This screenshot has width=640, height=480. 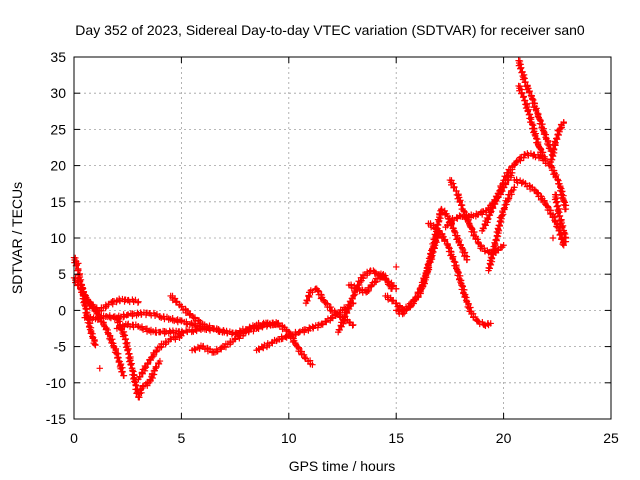 What do you see at coordinates (60, 347) in the screenshot?
I see `y-tick-label: -5` at bounding box center [60, 347].